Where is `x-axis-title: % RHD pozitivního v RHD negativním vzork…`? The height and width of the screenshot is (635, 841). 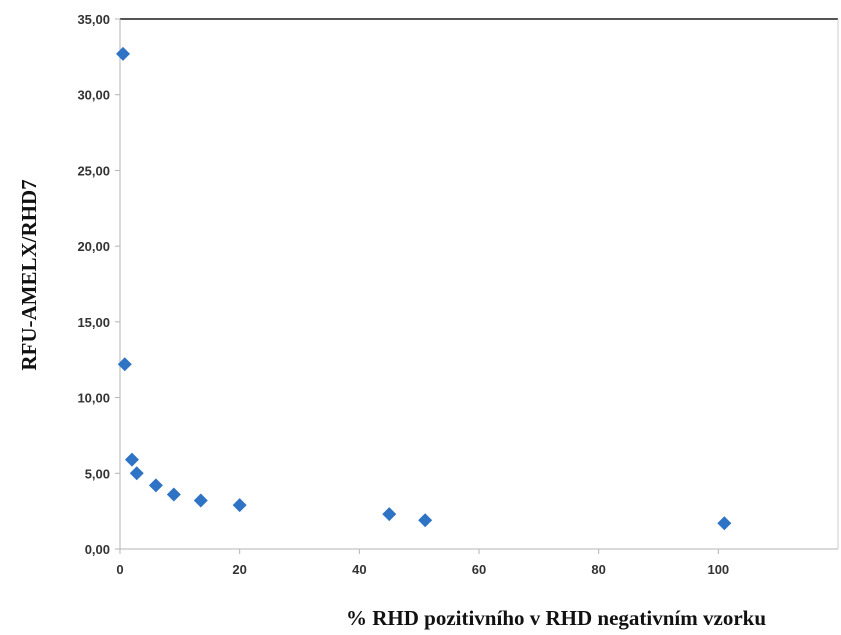
x-axis-title: % RHD pozitivního v RHD negativním vzork… is located at coordinates (556, 618).